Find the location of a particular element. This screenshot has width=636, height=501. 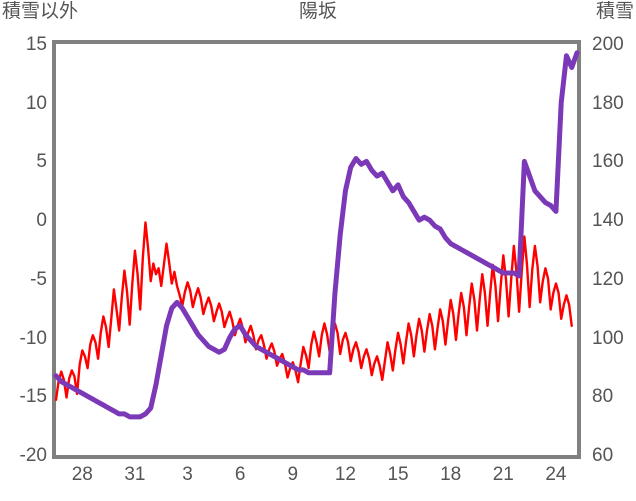

right-axis-title: 積雪 is located at coordinates (614, 11).